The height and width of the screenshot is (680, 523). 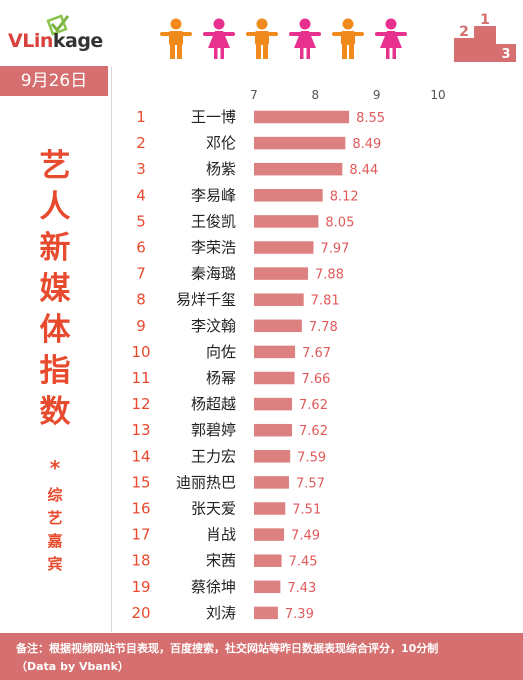 I want to click on value-label: 7.51, so click(x=306, y=510).